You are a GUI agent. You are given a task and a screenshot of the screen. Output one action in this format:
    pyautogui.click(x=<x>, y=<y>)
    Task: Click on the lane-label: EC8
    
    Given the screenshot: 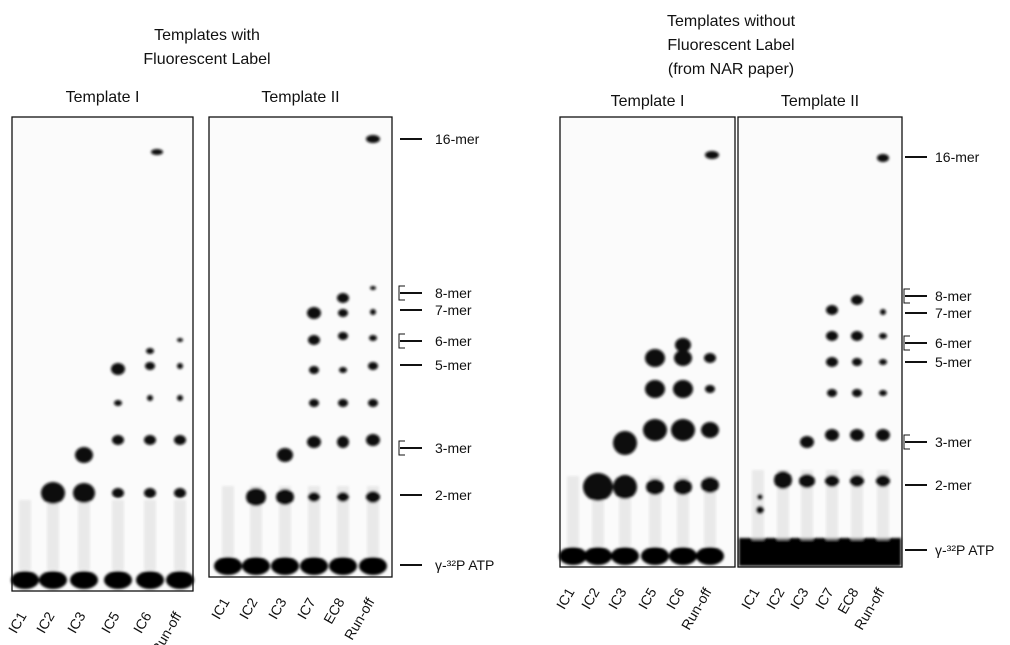 What is the action you would take?
    pyautogui.click(x=334, y=611)
    